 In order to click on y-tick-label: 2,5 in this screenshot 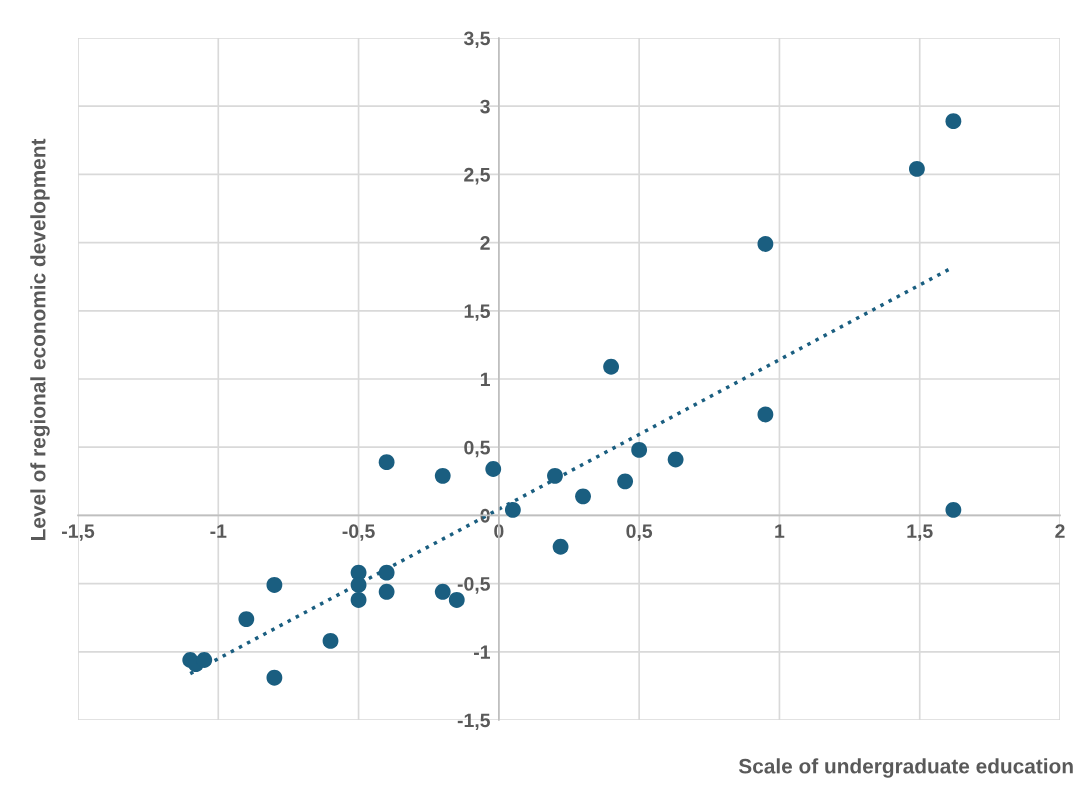, I will do `click(477, 176)`.